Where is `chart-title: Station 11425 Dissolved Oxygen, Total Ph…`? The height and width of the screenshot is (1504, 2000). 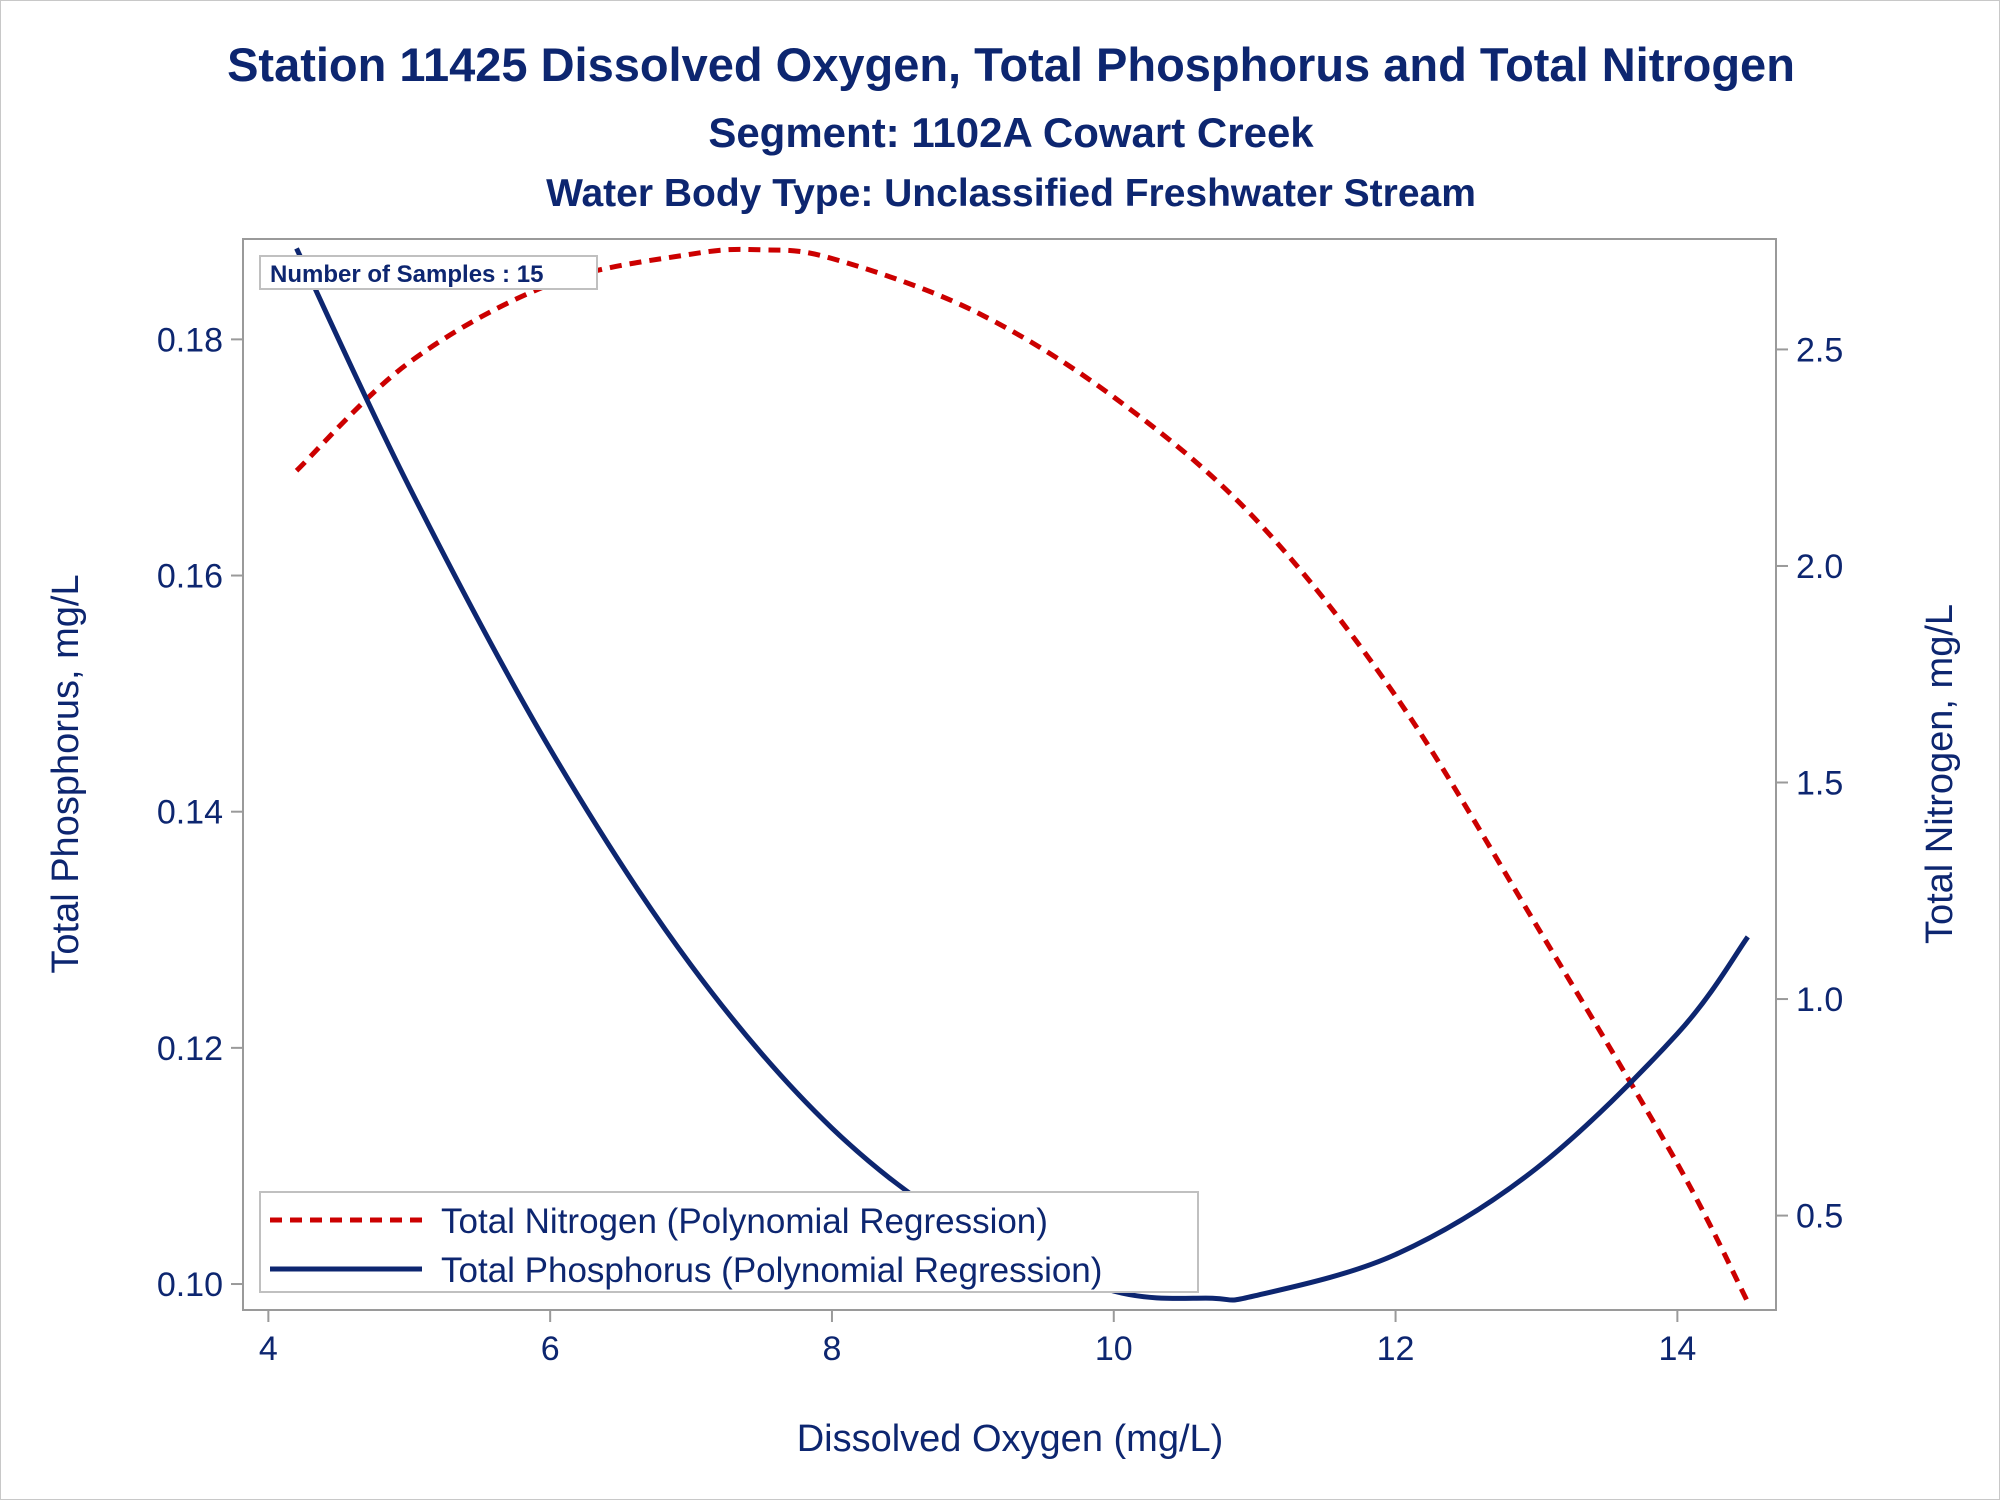
chart-title: Station 11425 Dissolved Oxygen, Total Ph… is located at coordinates (1011, 64).